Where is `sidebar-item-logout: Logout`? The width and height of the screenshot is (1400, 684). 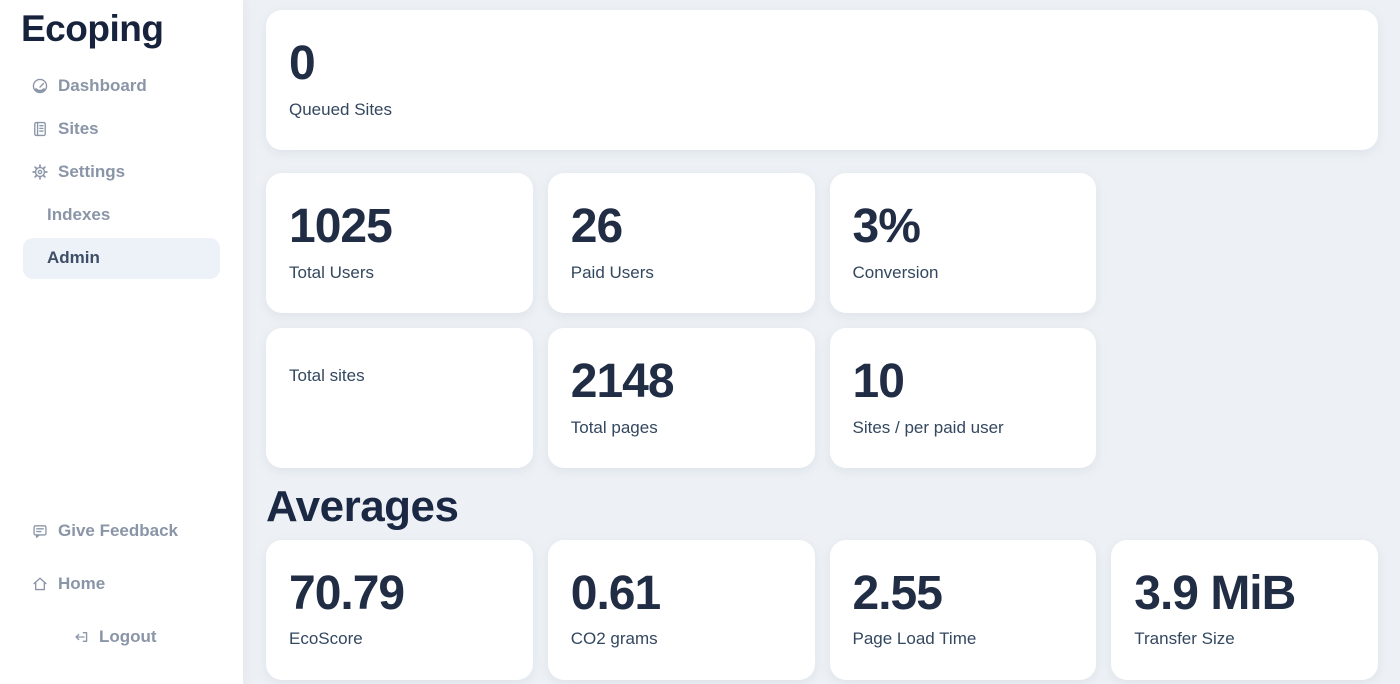 sidebar-item-logout: Logout is located at coordinates (121, 637).